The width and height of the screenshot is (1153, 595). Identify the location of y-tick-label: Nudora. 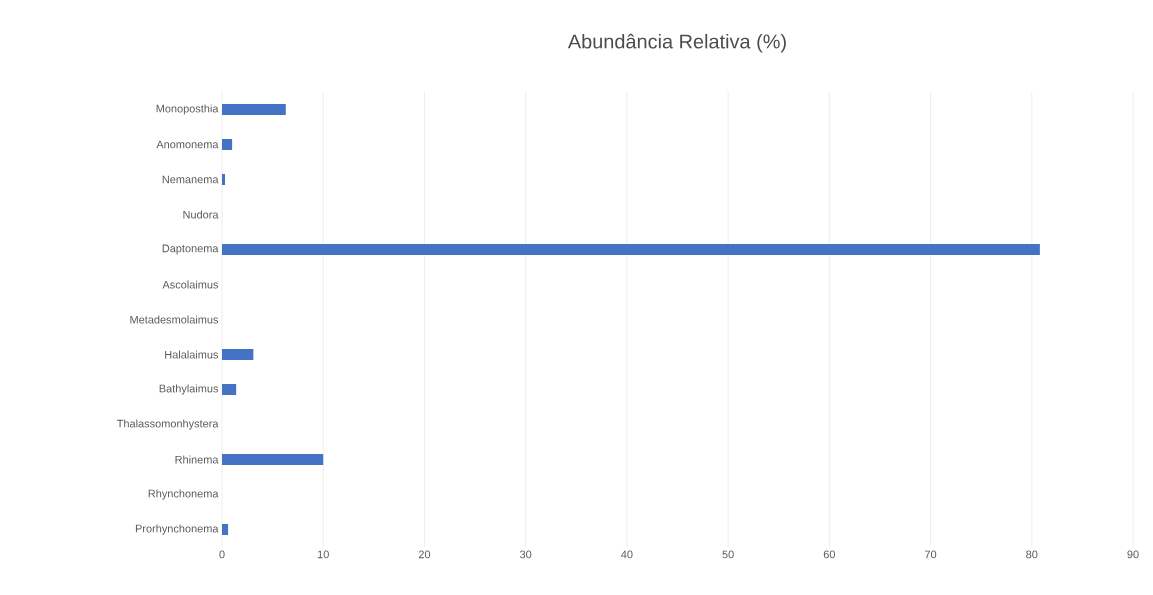
(201, 214).